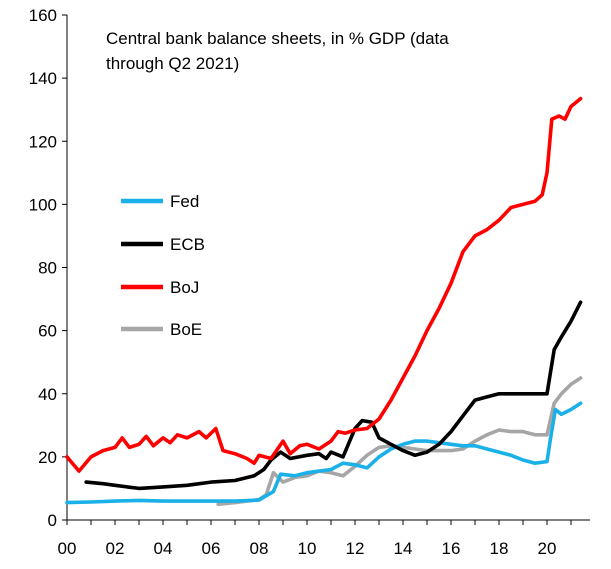 This screenshot has width=611, height=569. What do you see at coordinates (52, 520) in the screenshot?
I see `y-tick-label: 0` at bounding box center [52, 520].